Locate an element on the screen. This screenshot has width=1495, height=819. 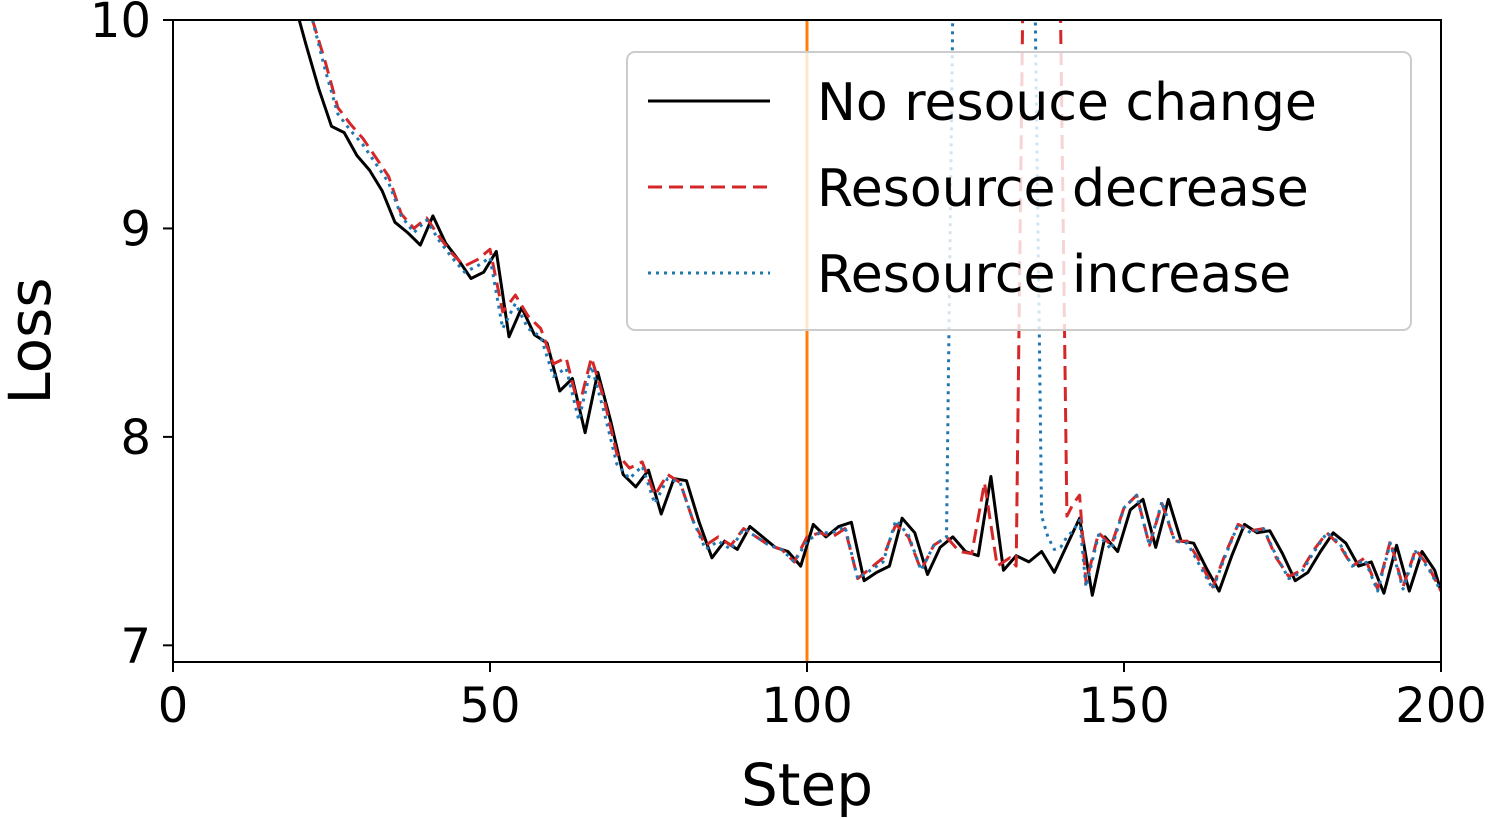
y-tick-label: 8 is located at coordinates (135, 438).